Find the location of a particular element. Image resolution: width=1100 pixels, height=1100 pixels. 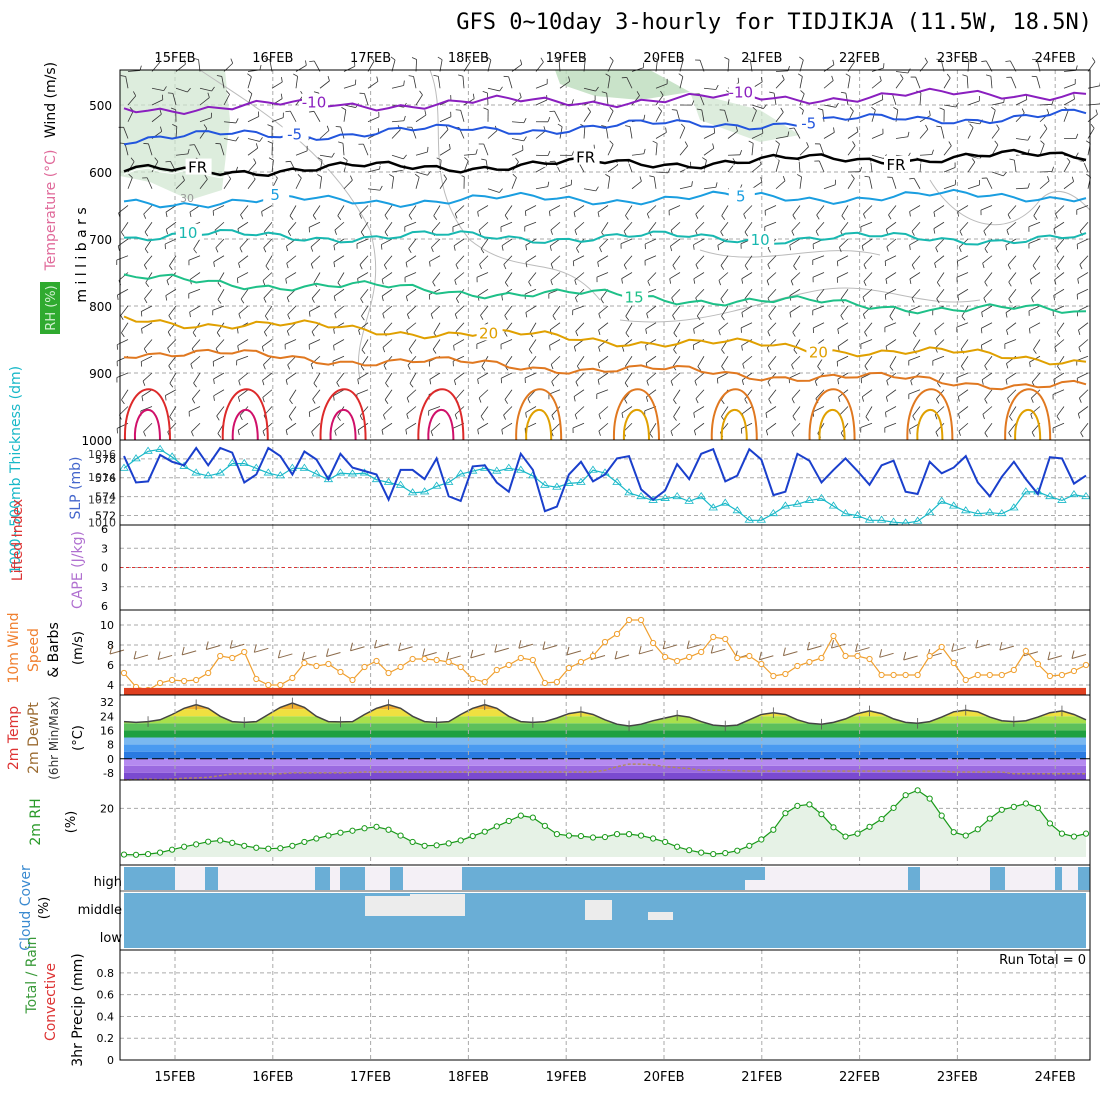

rh-label-b: (%) is located at coordinates (71, 822).